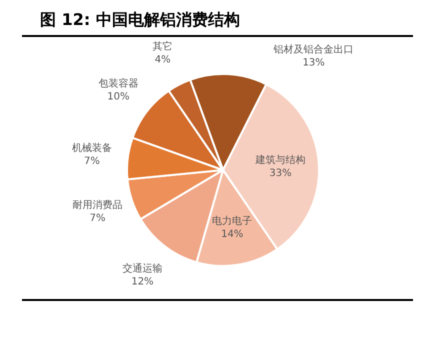  I want to click on slice-label: 其它, so click(162, 46).